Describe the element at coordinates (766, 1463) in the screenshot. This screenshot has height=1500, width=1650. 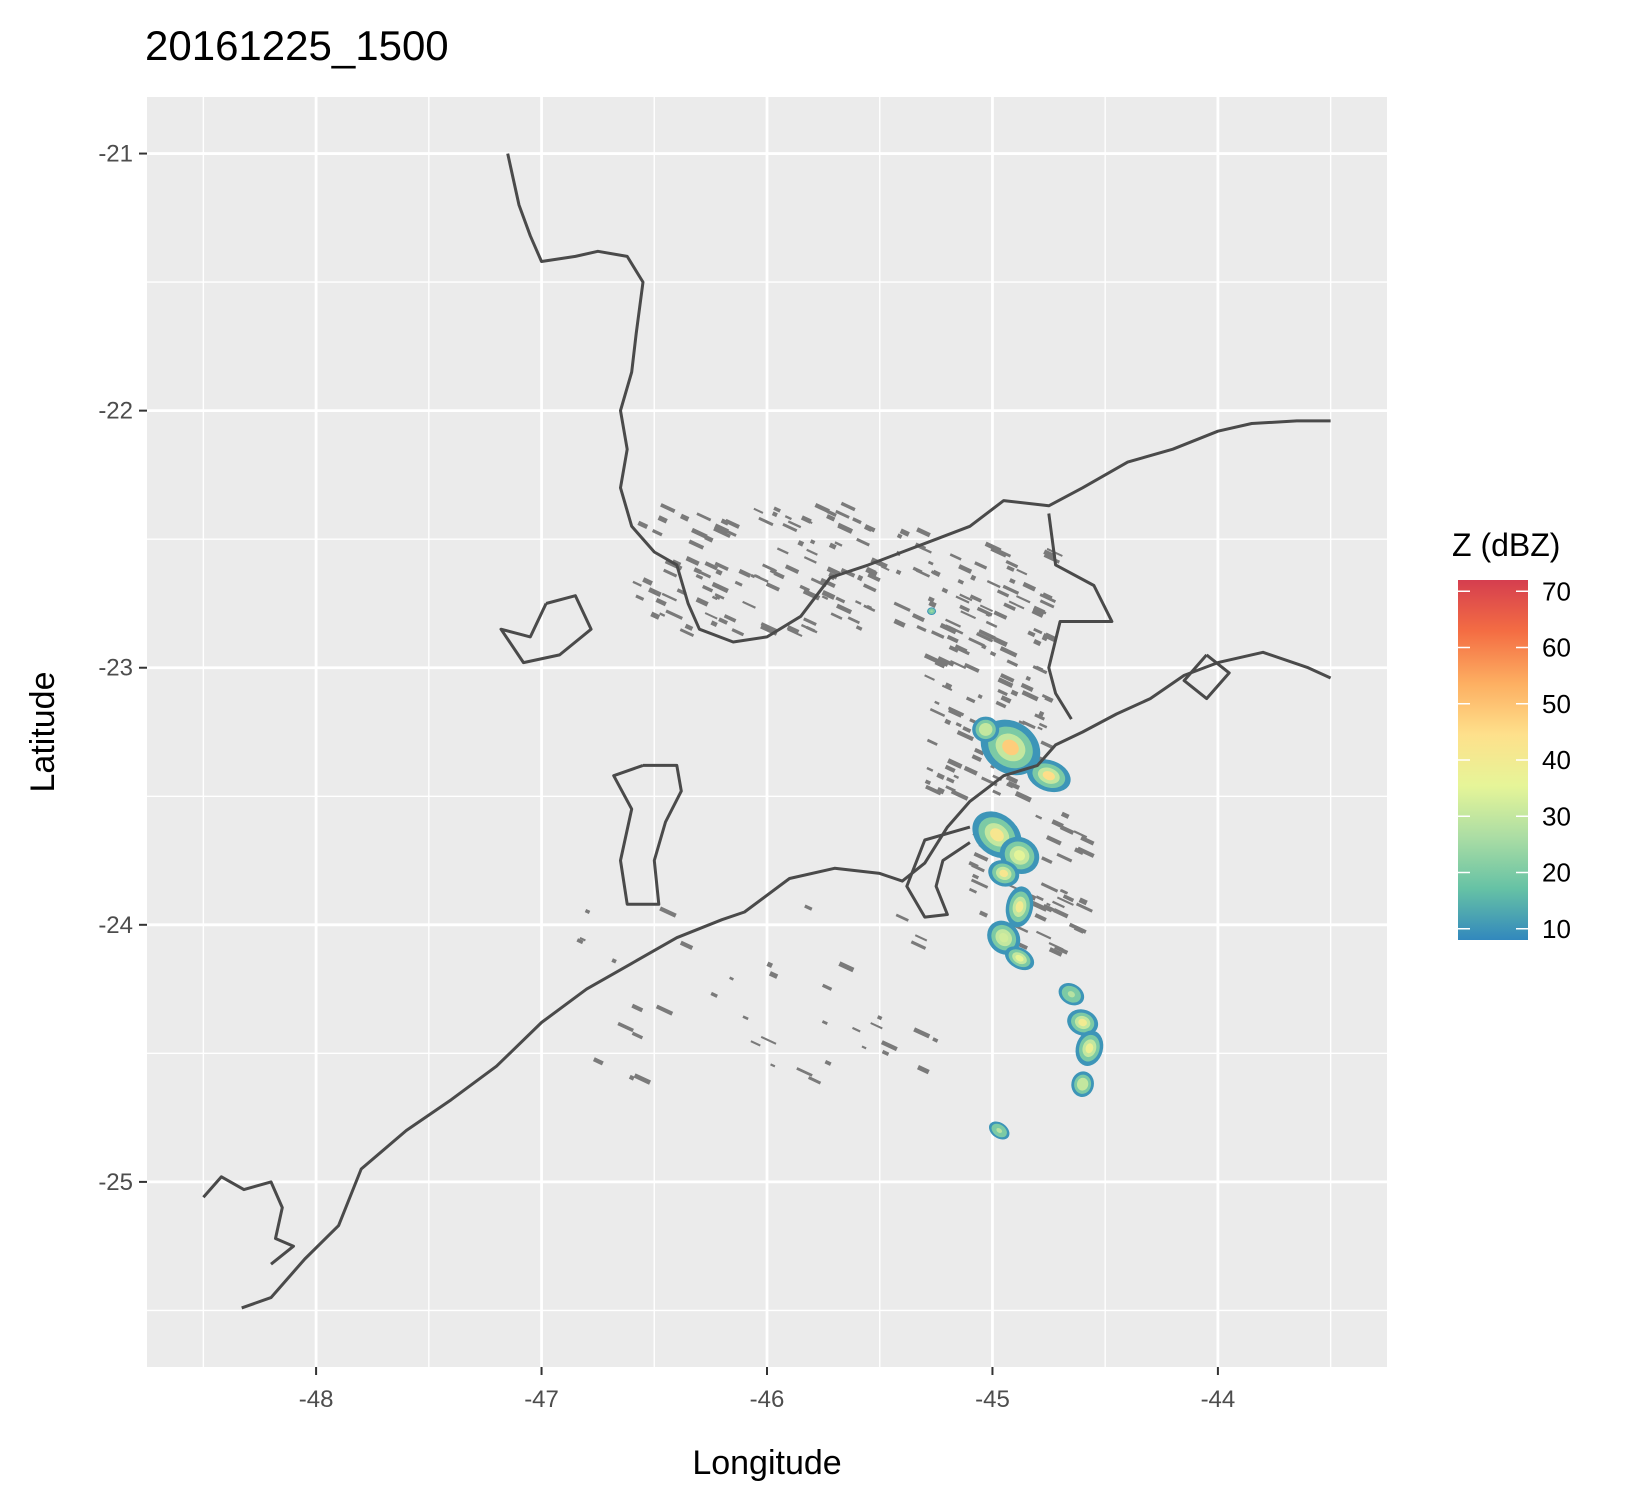
I see `x-axis-title: Longitude` at that location.